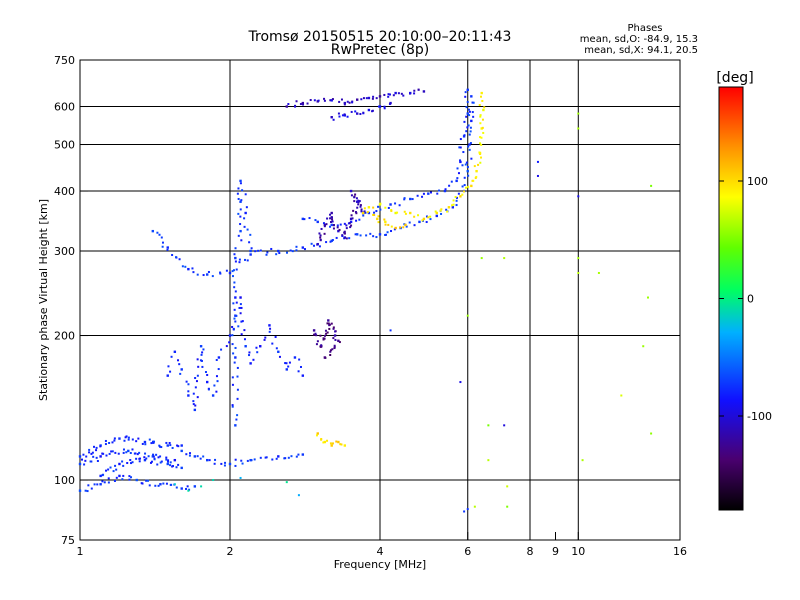  I want to click on x-tick-label: 8, so click(530, 551).